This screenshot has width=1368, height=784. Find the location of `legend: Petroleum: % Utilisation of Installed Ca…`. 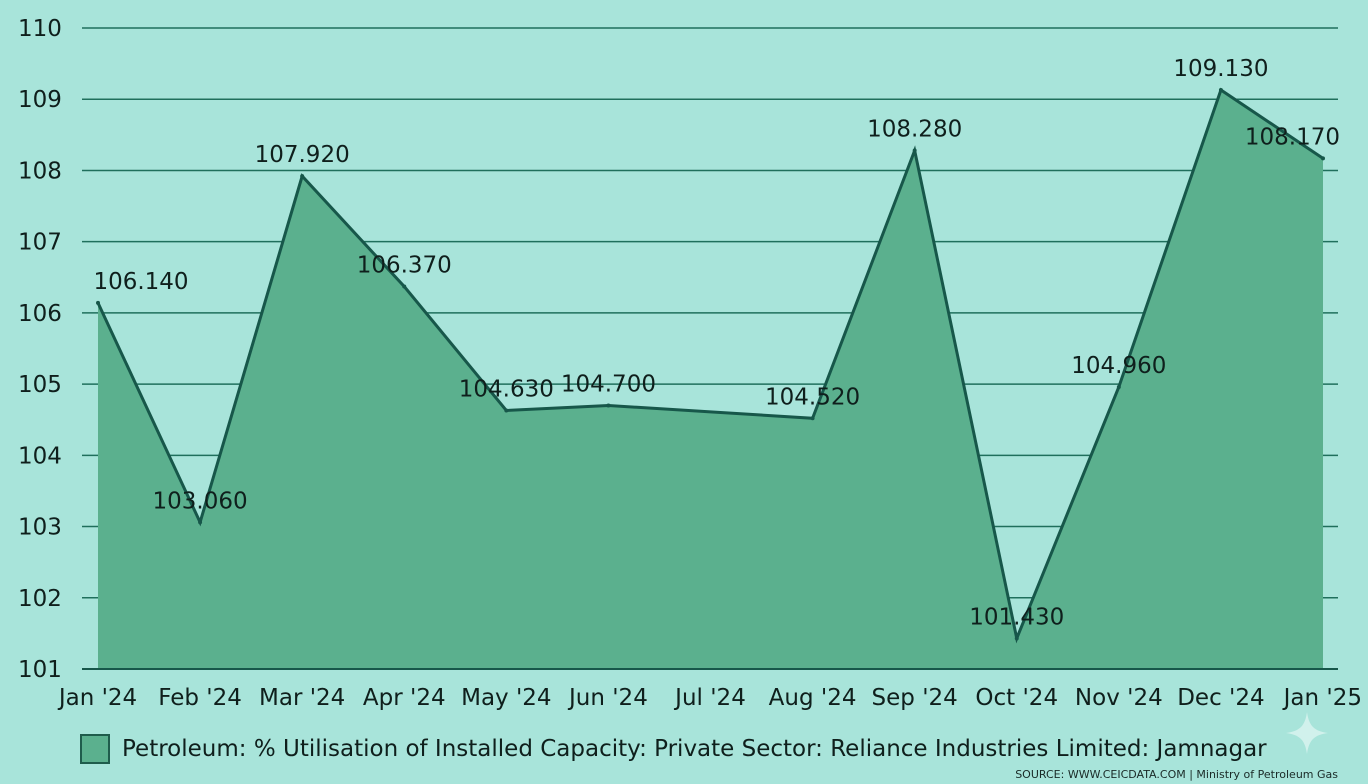

legend: Petroleum: % Utilisation of Installed Ca… is located at coordinates (673, 749).